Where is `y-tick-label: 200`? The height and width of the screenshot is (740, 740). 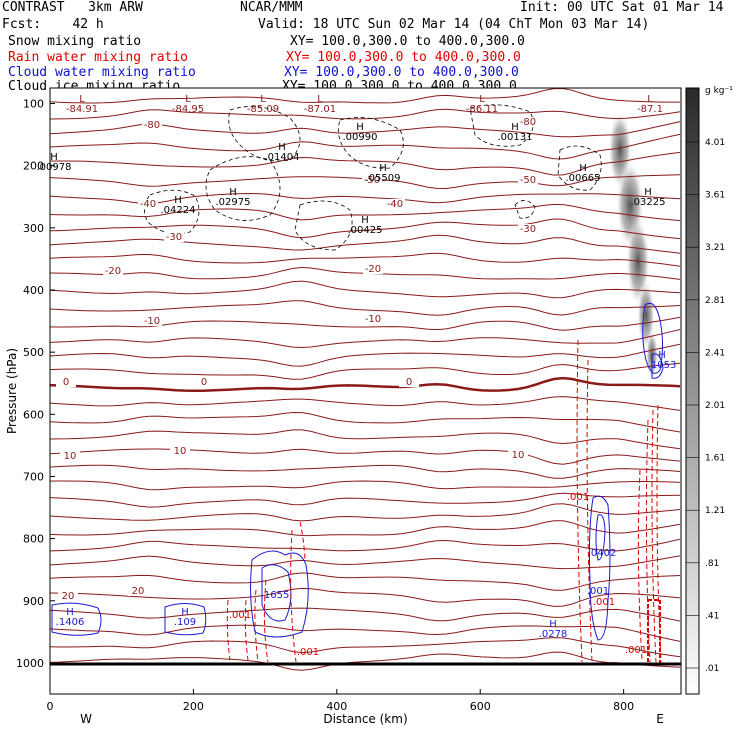
y-tick-label: 200 is located at coordinates (33, 166).